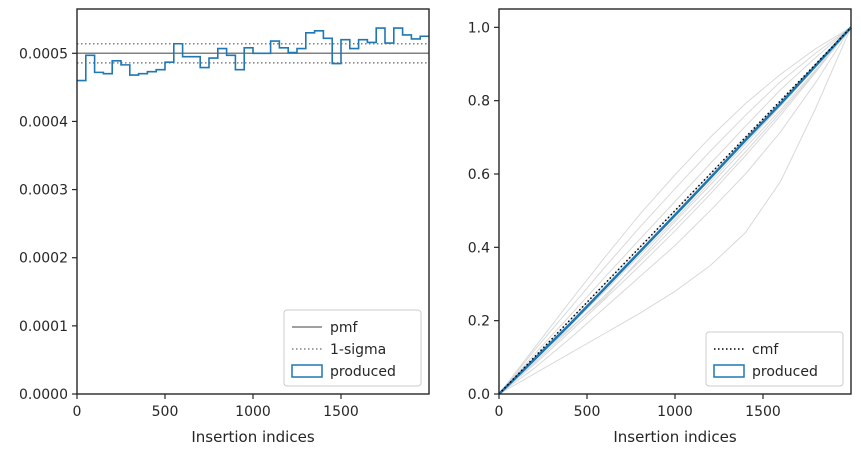  I want to click on y-tick-label: 0.8, so click(479, 102).